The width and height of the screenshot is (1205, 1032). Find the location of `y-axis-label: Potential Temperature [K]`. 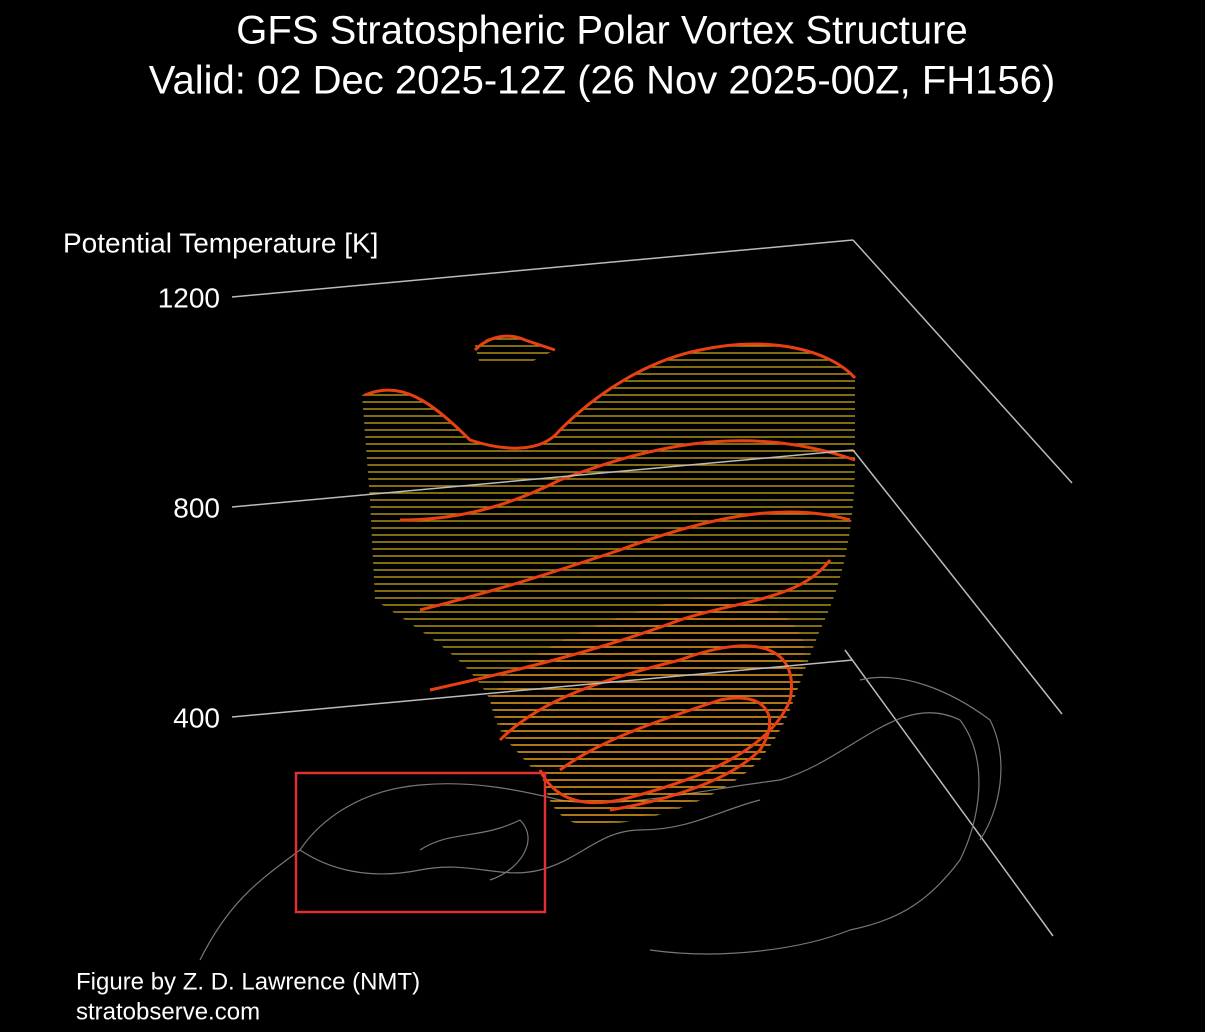

y-axis-label: Potential Temperature [K] is located at coordinates (220, 242).